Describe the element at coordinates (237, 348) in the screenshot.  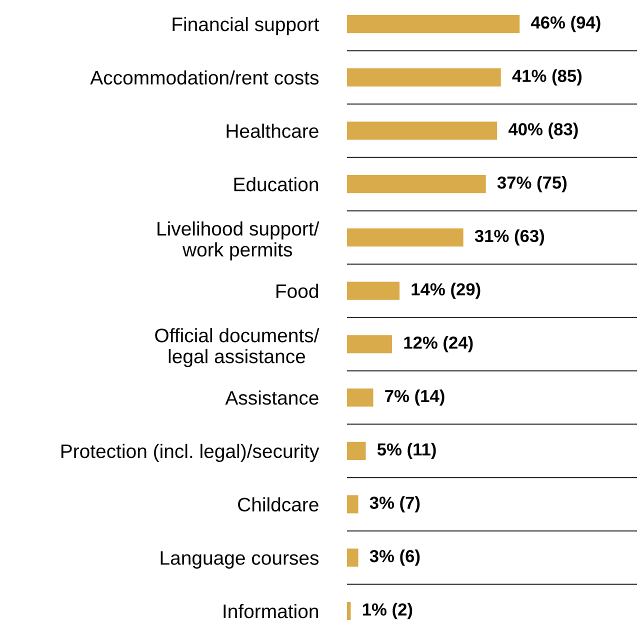
I see `y-tick-label: Official documents/ legal assistance` at that location.